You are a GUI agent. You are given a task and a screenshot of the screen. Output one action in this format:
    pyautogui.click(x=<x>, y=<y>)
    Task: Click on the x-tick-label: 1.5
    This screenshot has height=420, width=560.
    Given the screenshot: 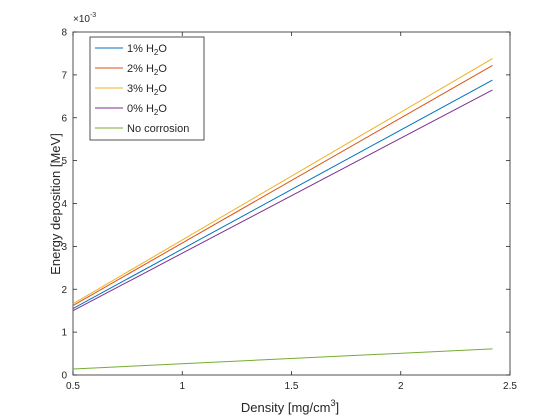 What is the action you would take?
    pyautogui.click(x=292, y=386)
    